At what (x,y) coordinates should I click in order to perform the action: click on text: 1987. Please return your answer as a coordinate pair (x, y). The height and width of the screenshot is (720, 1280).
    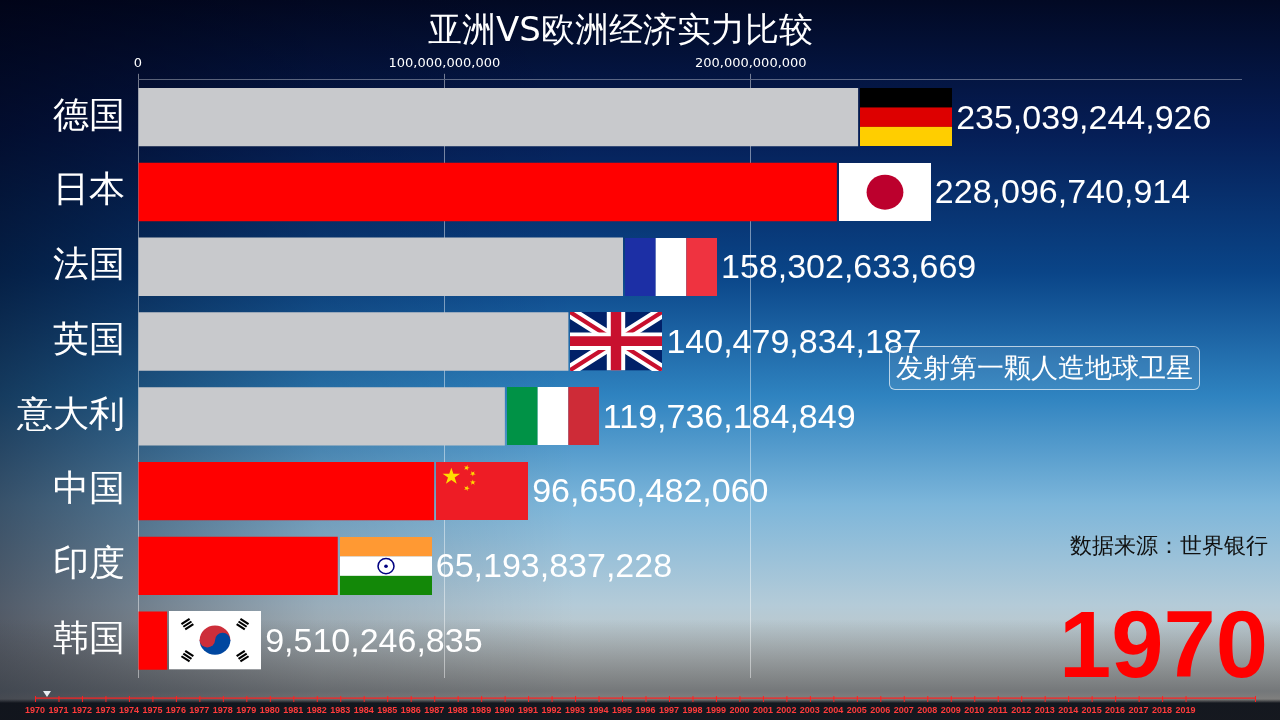
    Looking at the image, I should click on (434, 710).